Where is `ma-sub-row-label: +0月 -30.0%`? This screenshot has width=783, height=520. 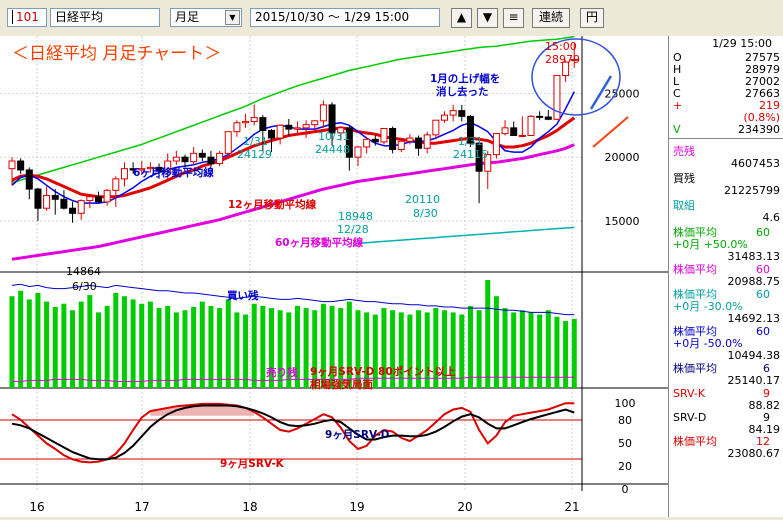
ma-sub-row-label: +0月 -30.0% is located at coordinates (708, 306).